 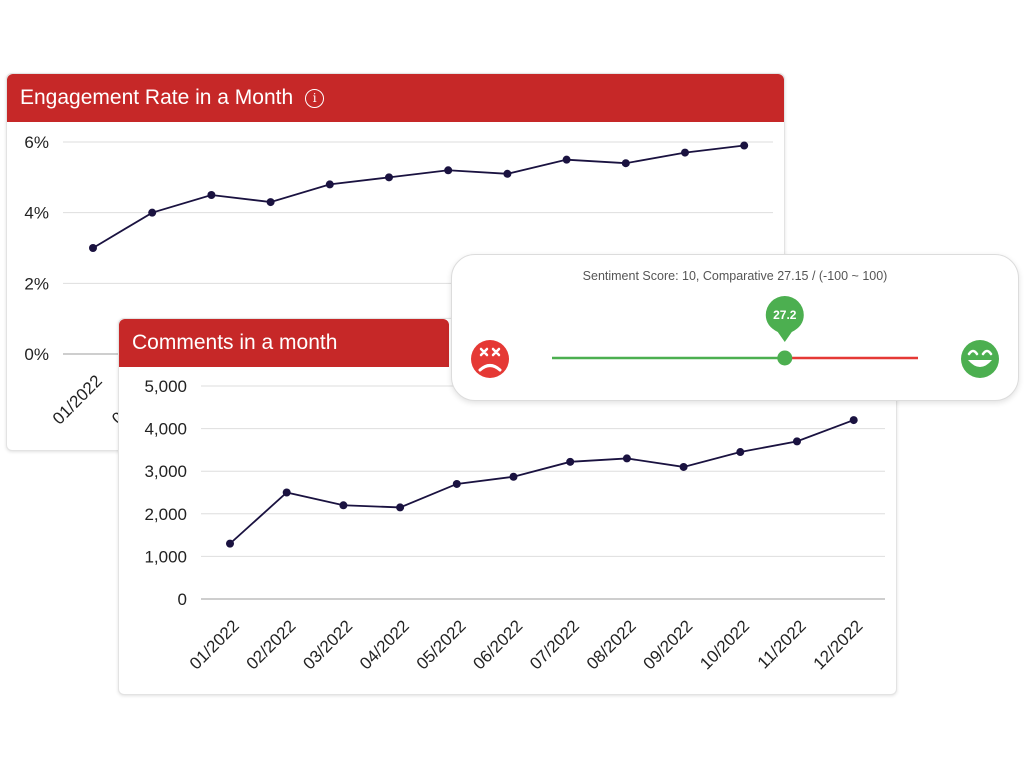 What do you see at coordinates (785, 358) in the screenshot?
I see `gauge-handle` at bounding box center [785, 358].